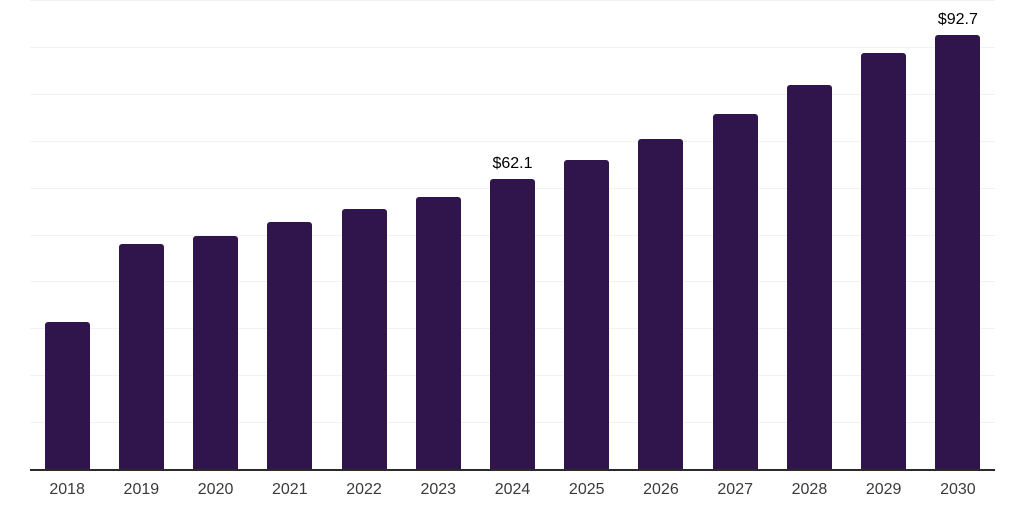 This screenshot has height=512, width=1024. I want to click on bar-2030, so click(958, 252).